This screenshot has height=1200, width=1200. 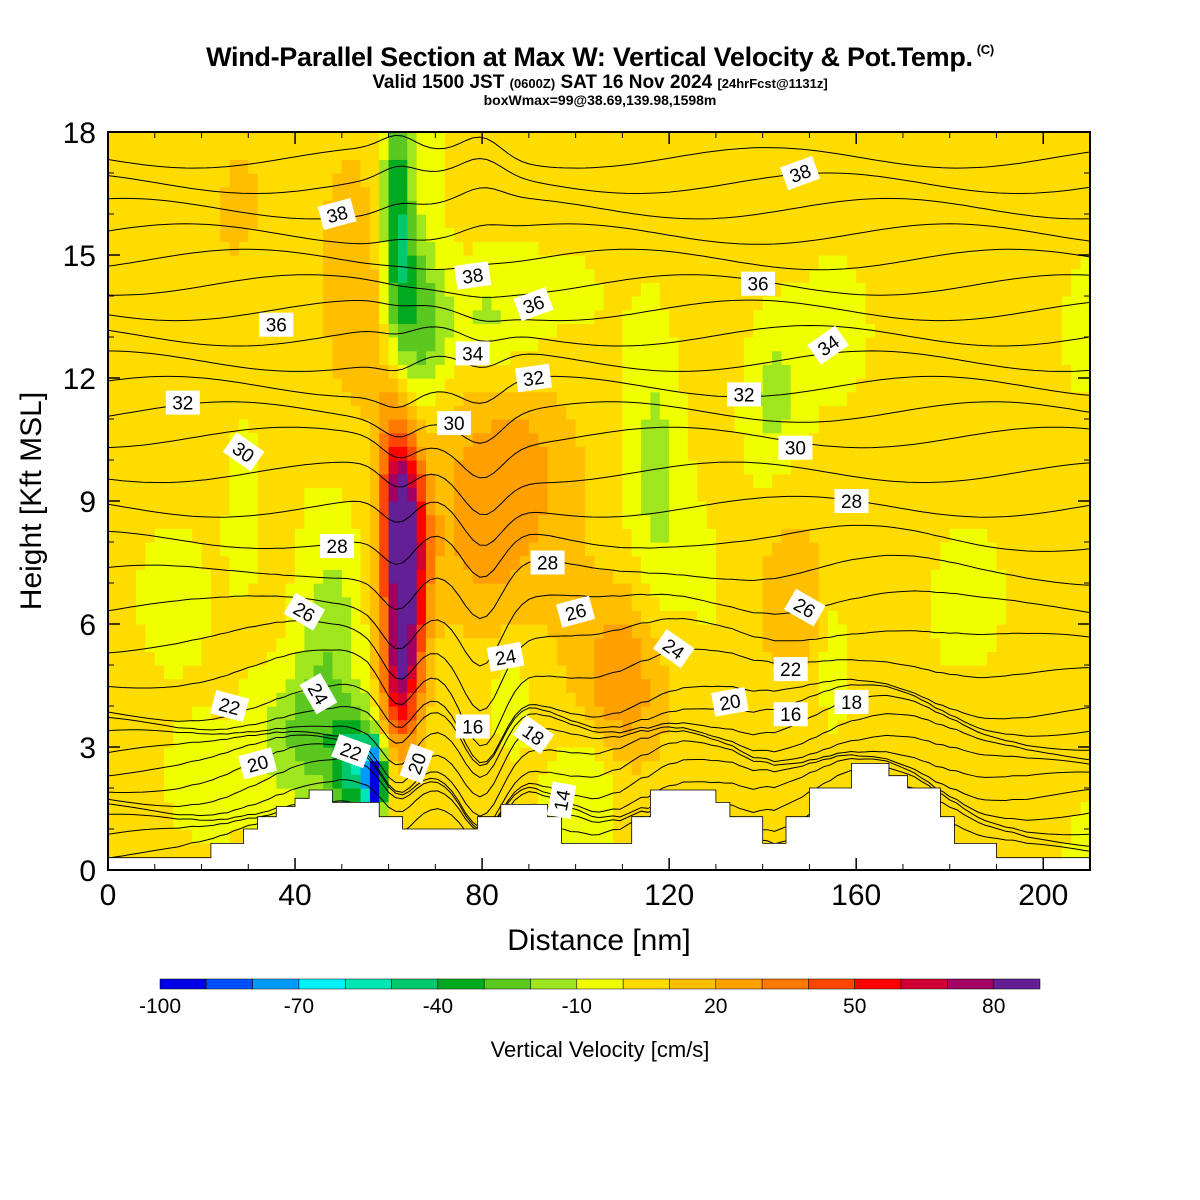 What do you see at coordinates (322, 984) in the screenshot?
I see `colorbar-swatch` at bounding box center [322, 984].